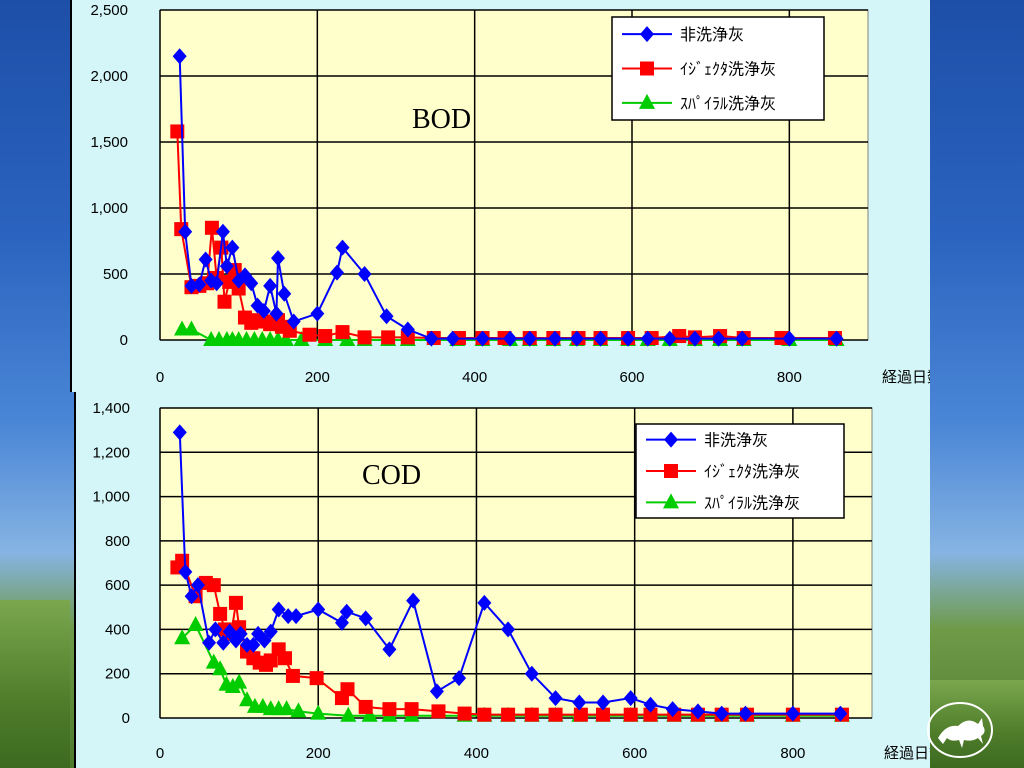 This screenshot has height=768, width=1024. What do you see at coordinates (109, 142) in the screenshot?
I see `y-tick-label: 1,500` at bounding box center [109, 142].